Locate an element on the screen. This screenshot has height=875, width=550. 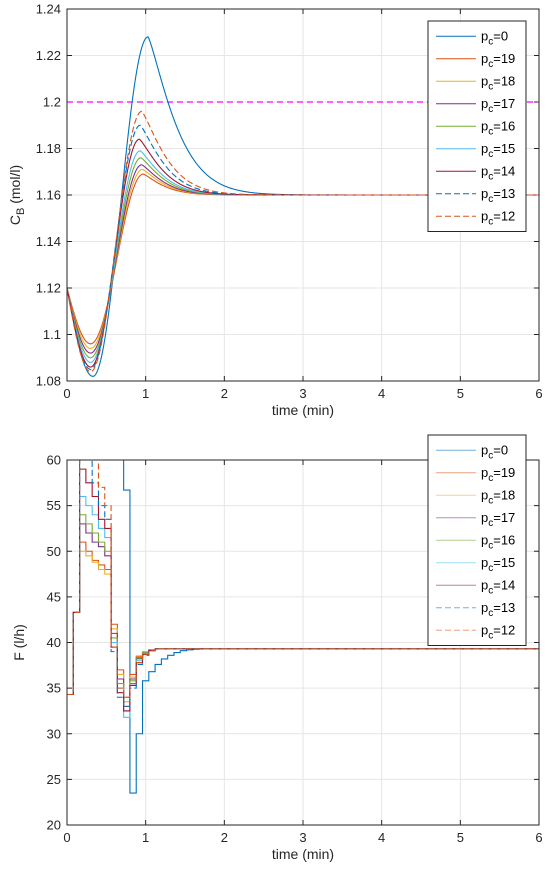
y-tick-label: 1.24 is located at coordinates (48, 9).